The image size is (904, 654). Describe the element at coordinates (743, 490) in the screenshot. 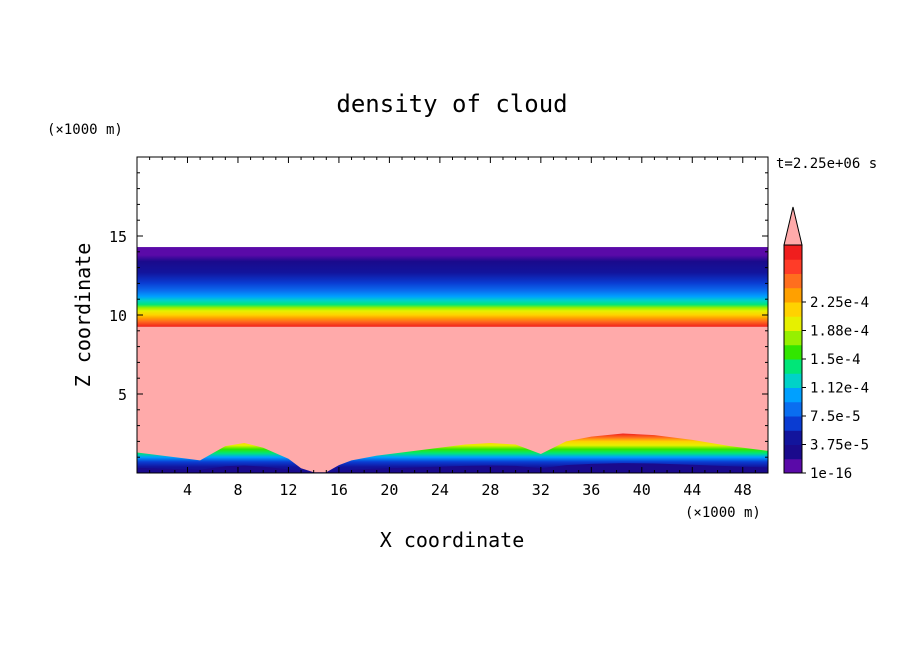

I see `x-tick-label: 48` at that location.